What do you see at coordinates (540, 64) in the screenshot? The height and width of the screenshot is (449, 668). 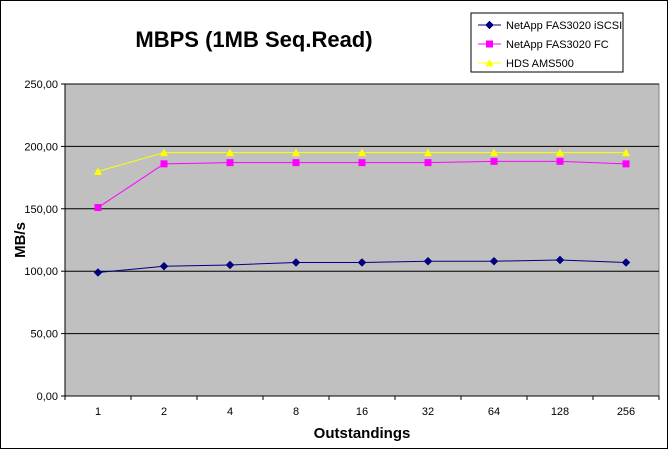 I see `legend-label: HDS AMS500` at bounding box center [540, 64].